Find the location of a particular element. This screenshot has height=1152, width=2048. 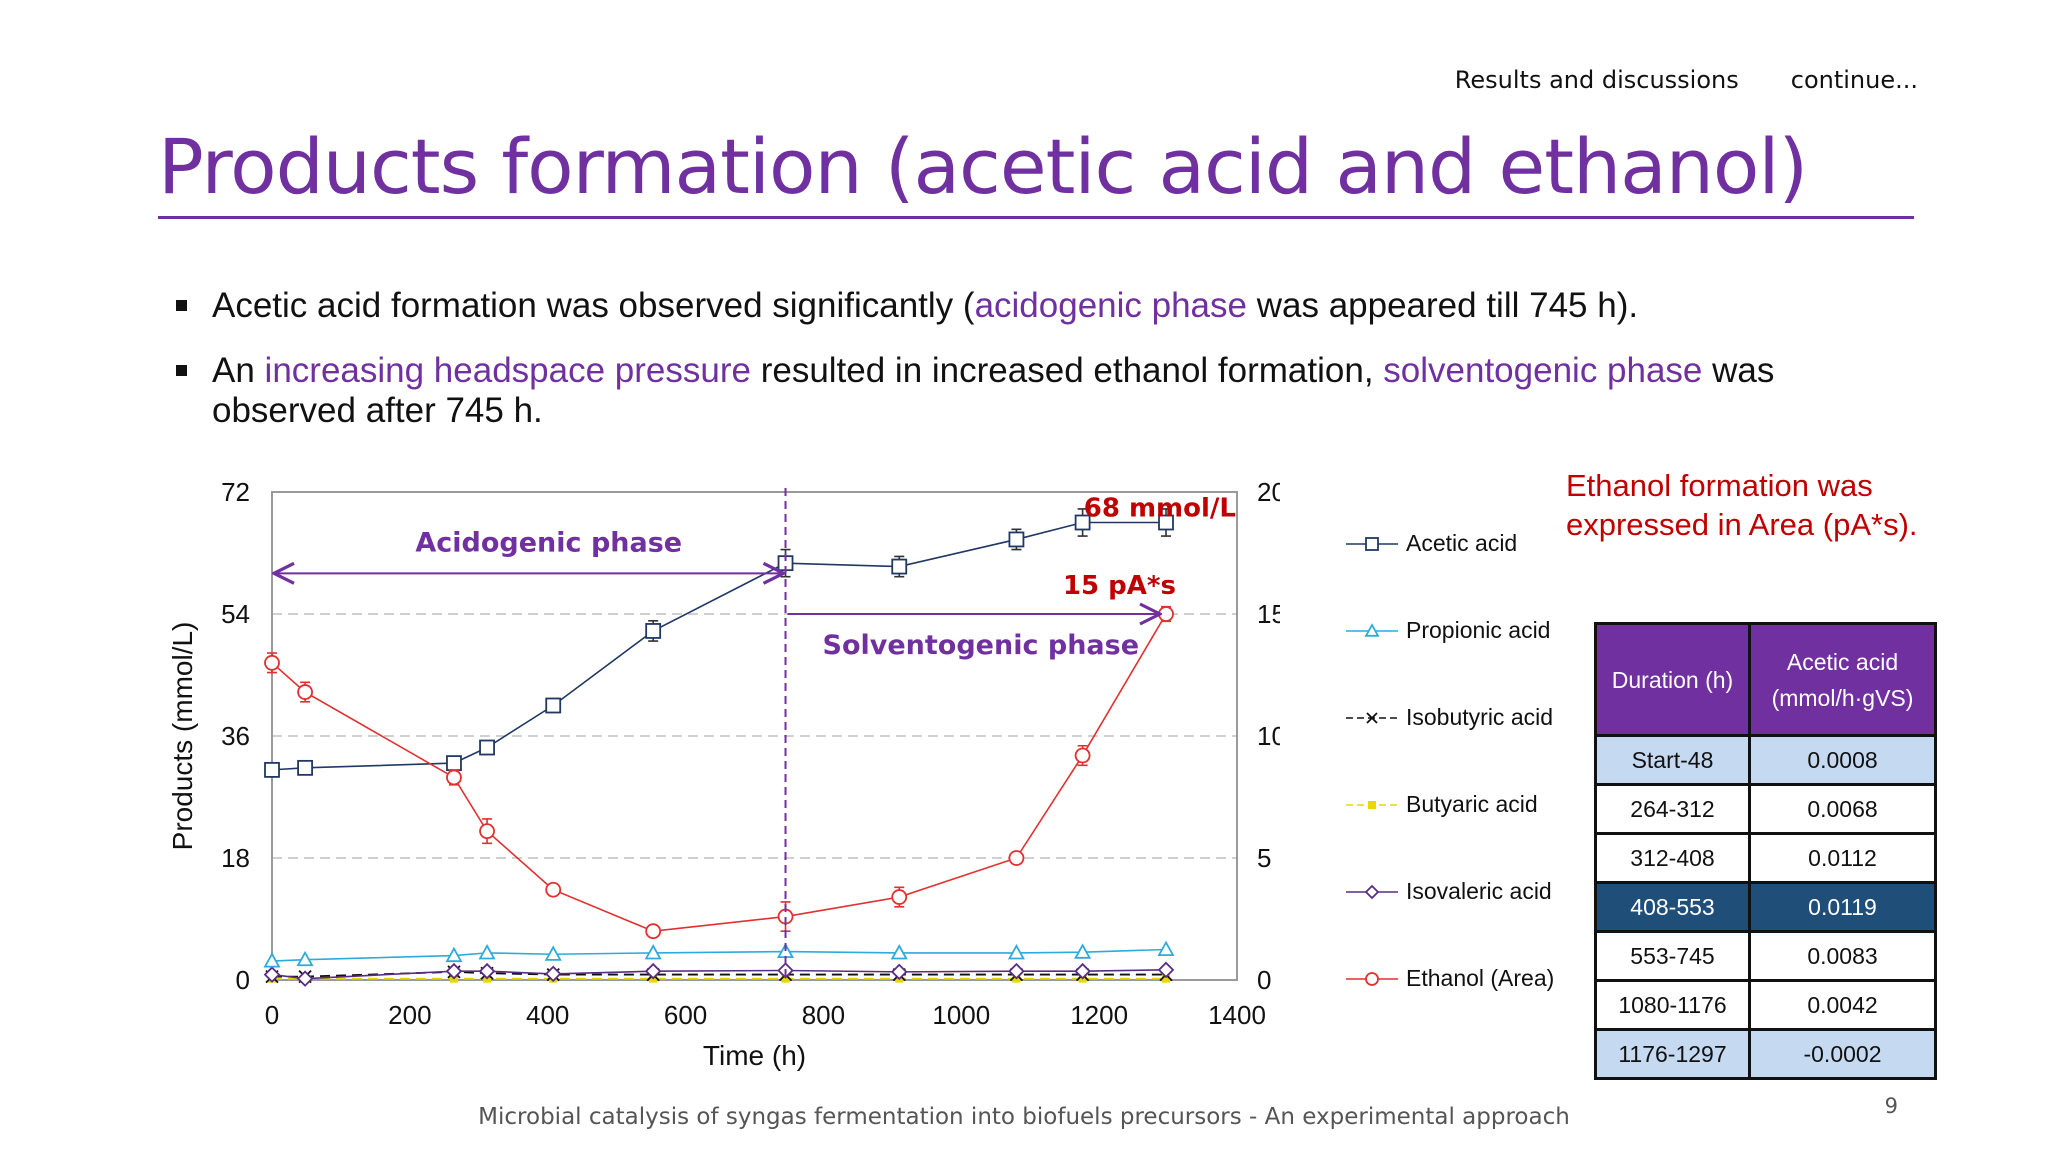

legend-item: Acetic acid is located at coordinates (1449, 543).